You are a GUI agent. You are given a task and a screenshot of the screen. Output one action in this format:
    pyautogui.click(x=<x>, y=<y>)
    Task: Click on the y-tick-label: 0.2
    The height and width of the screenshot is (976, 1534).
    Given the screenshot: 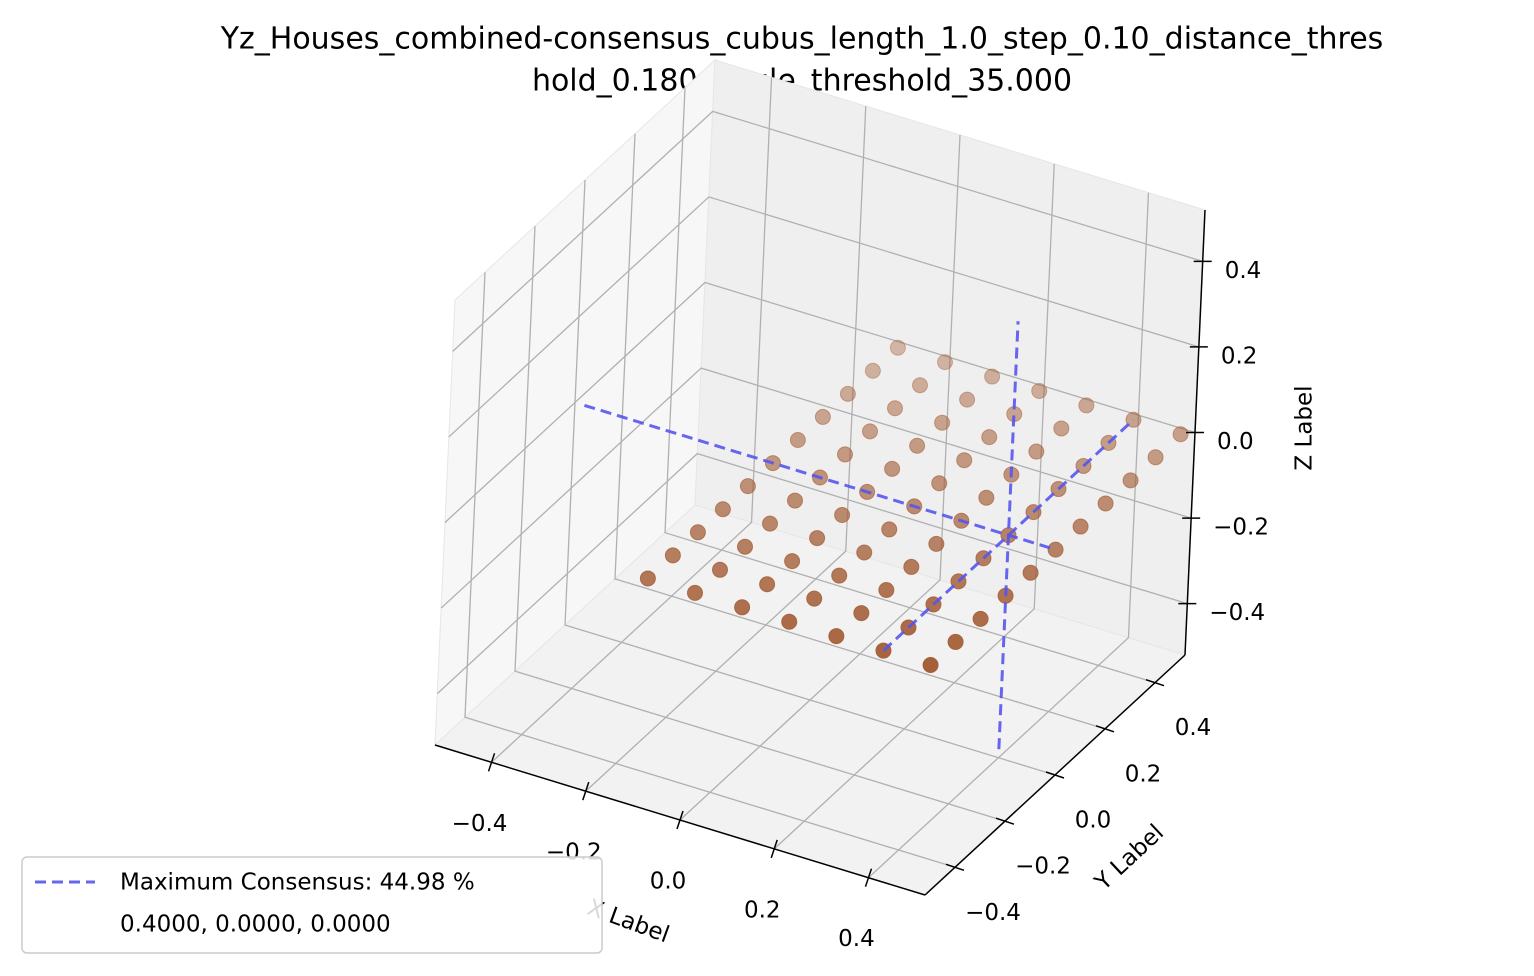 What is the action you would take?
    pyautogui.click(x=1143, y=774)
    